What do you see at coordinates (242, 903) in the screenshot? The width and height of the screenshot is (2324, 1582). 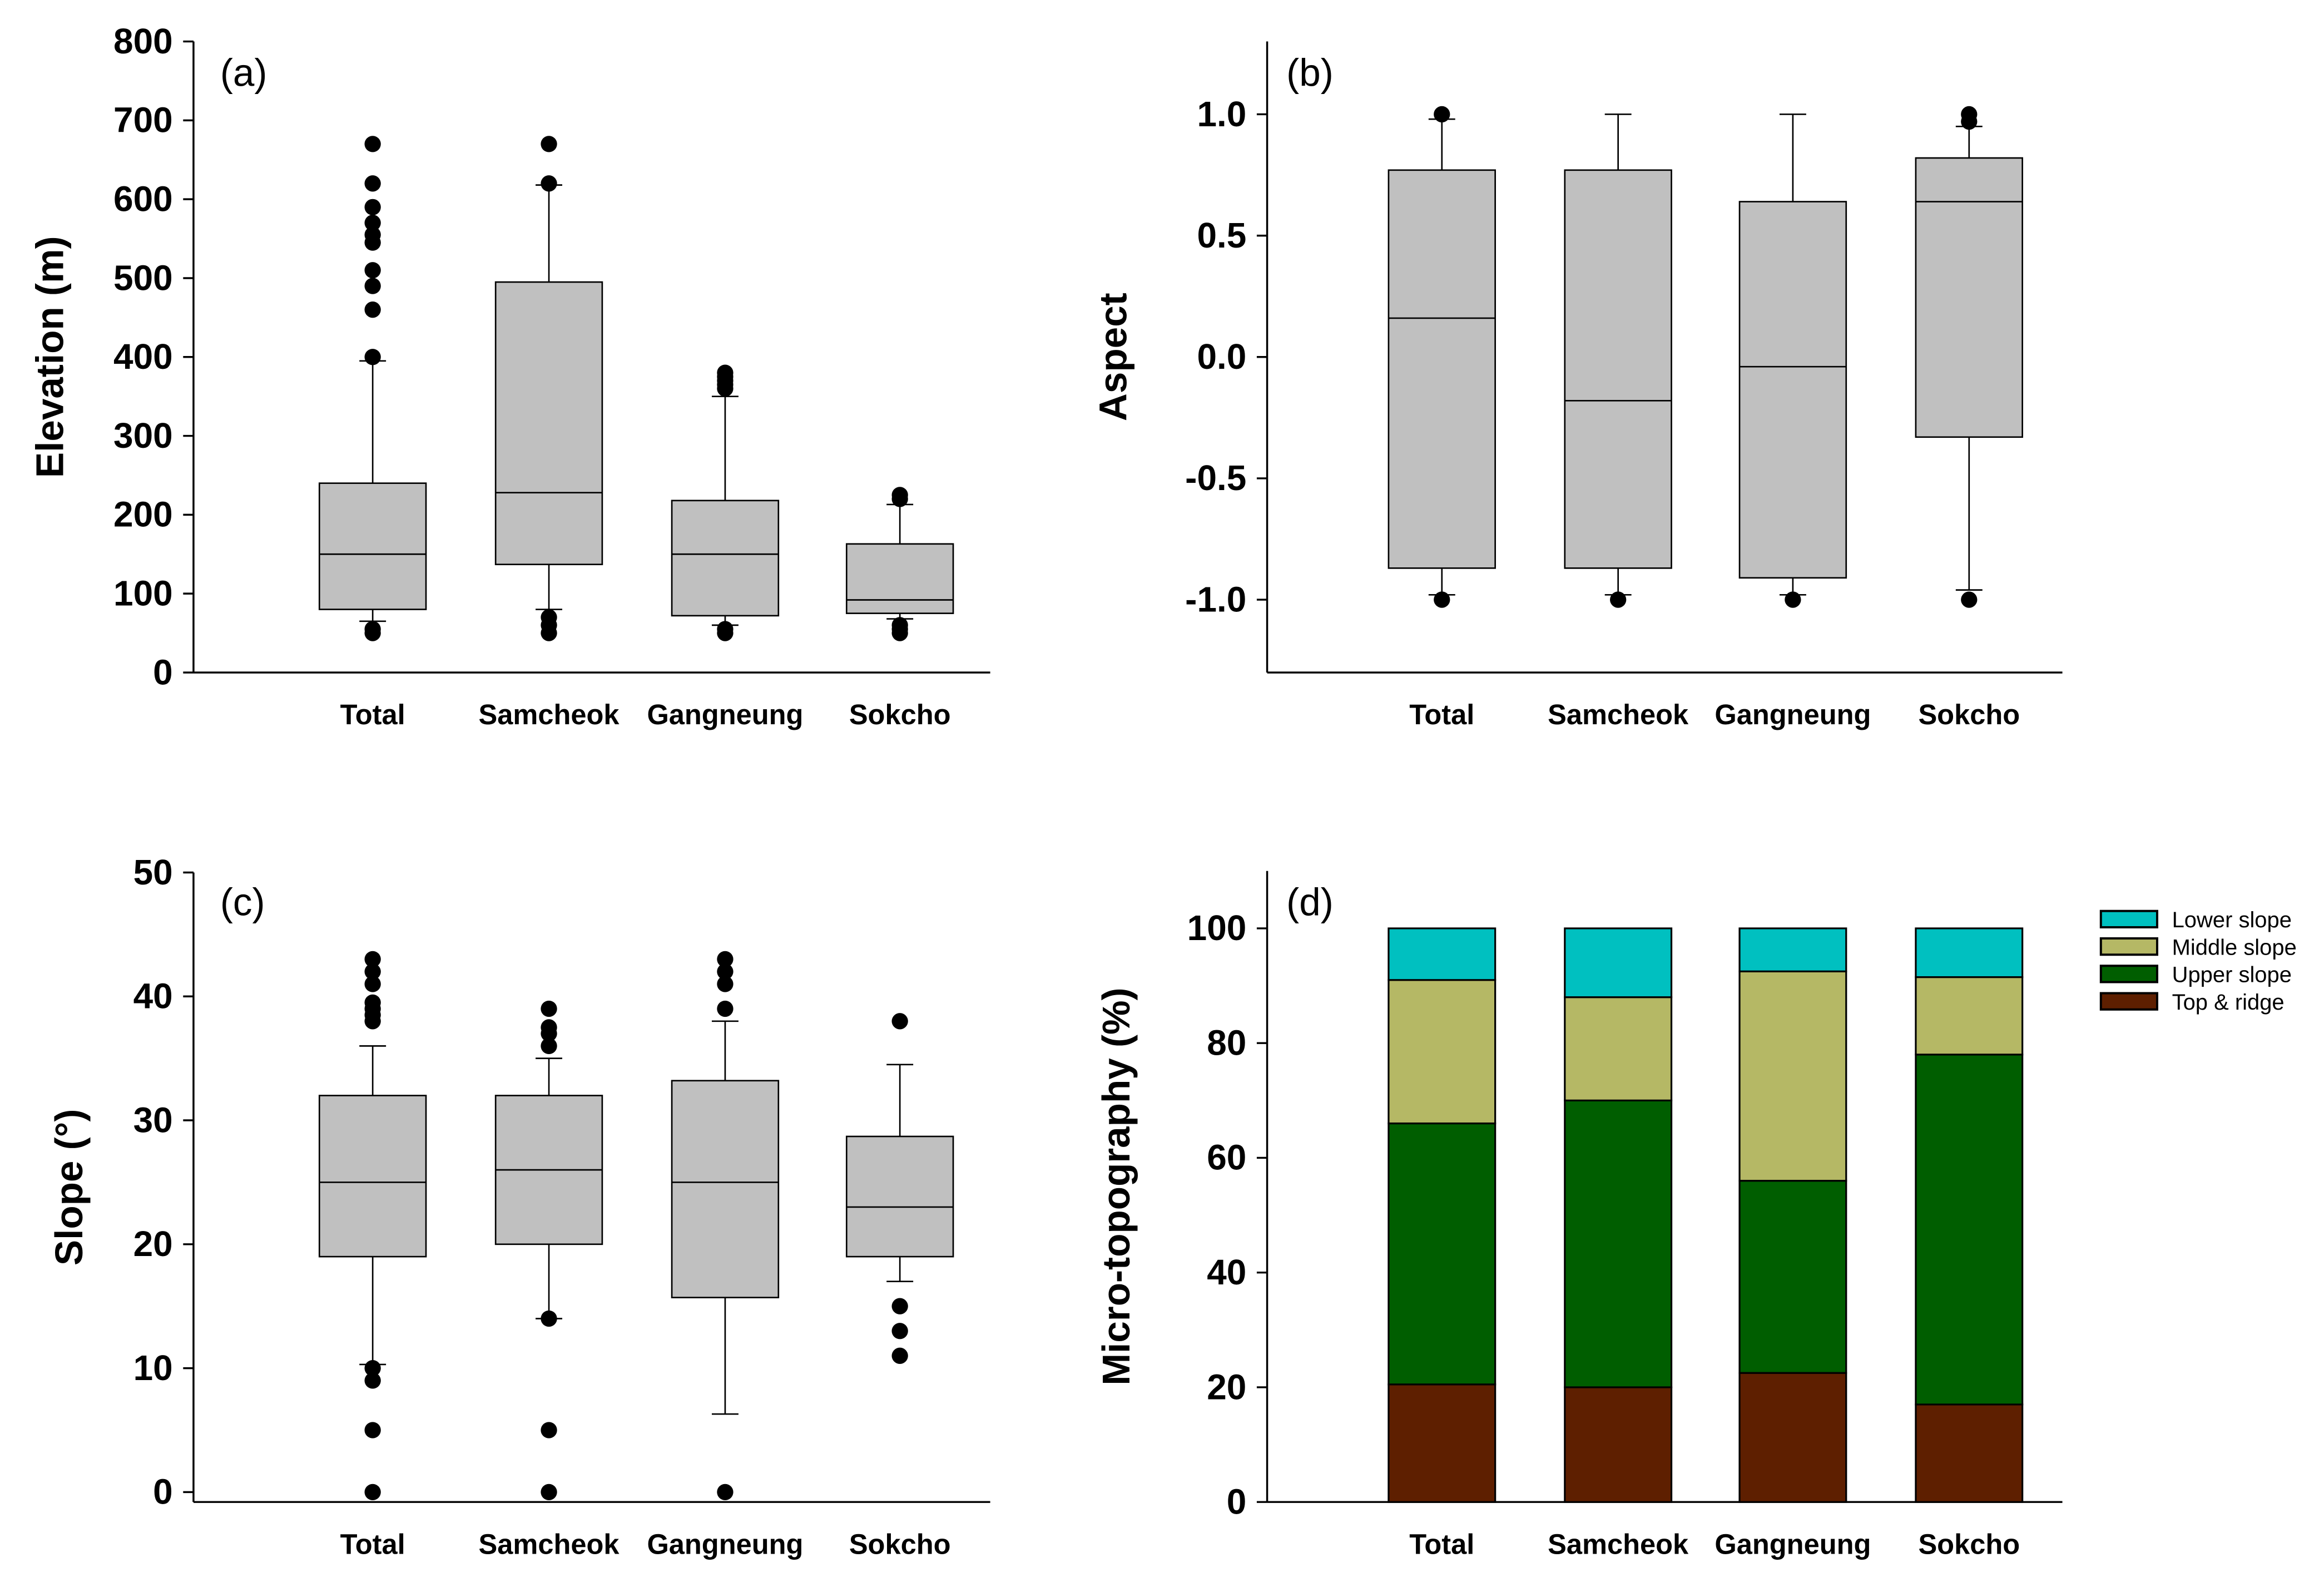 I see `panel-label: (c)` at bounding box center [242, 903].